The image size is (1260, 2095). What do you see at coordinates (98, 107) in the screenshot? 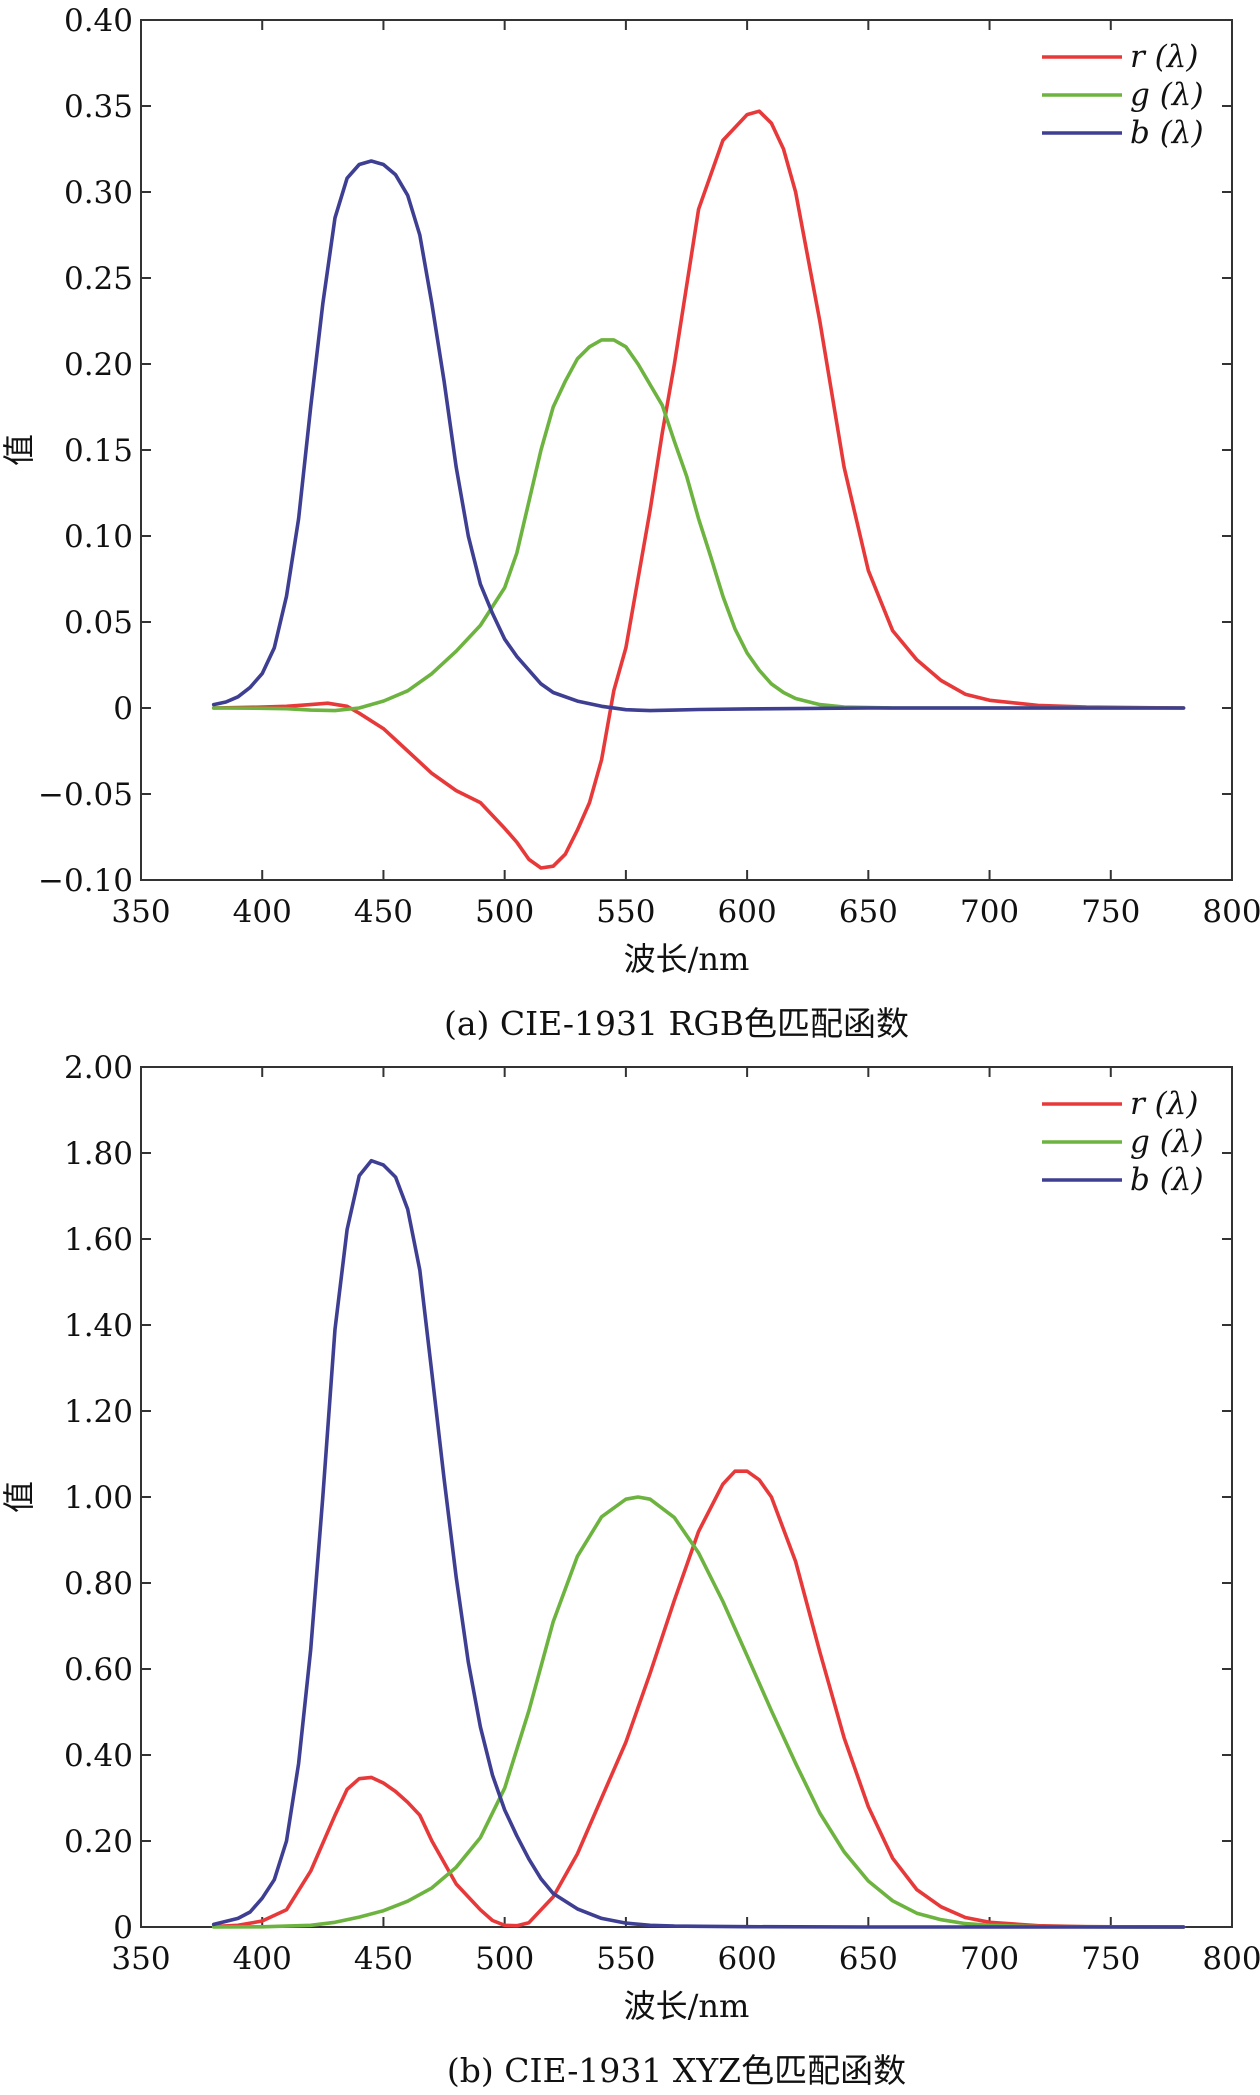
I see `y-tick-label: 0.35` at bounding box center [98, 107].